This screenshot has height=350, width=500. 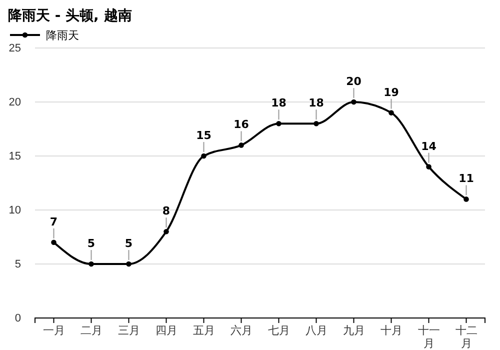 What do you see at coordinates (391, 330) in the screenshot?
I see `x-tick-label: 十月` at bounding box center [391, 330].